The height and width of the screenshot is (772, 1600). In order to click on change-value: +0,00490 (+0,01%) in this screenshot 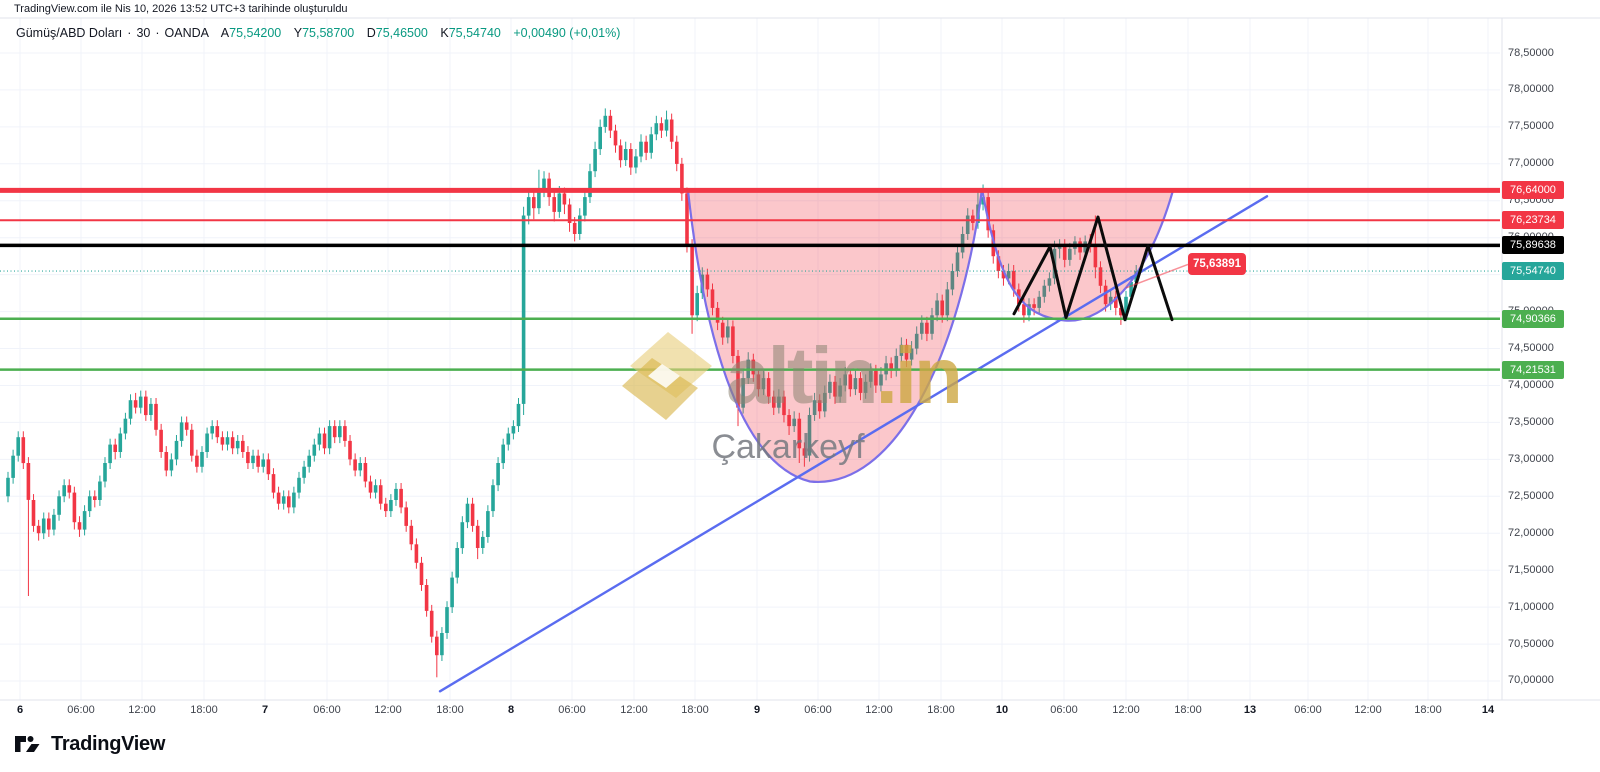, I will do `click(567, 33)`.